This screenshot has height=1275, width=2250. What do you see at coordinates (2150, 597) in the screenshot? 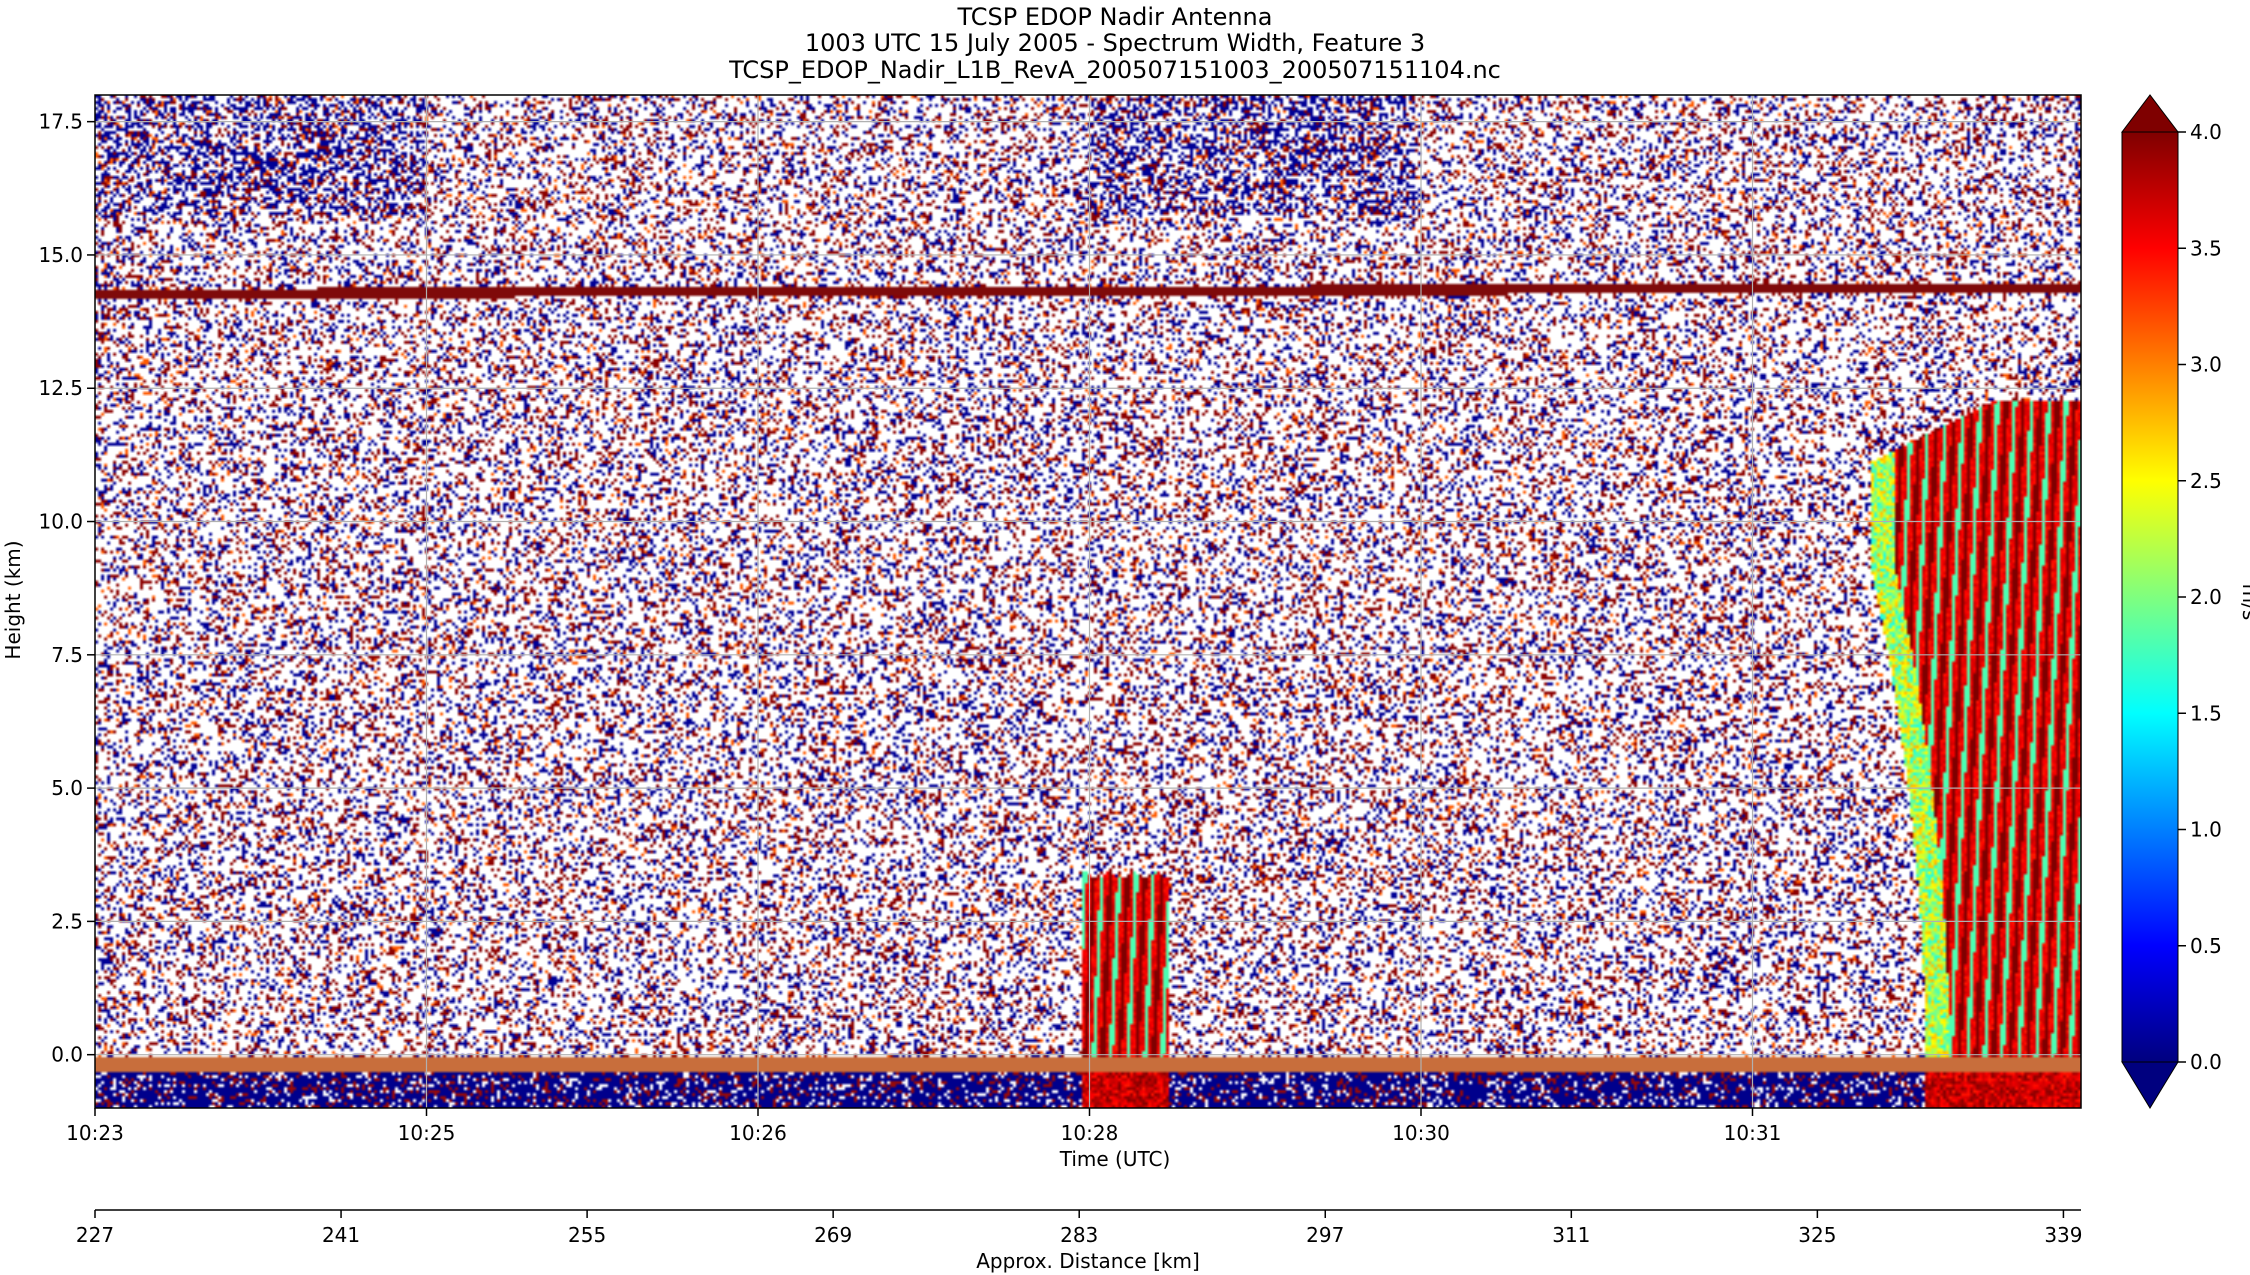
I see `colorbar-gradient` at bounding box center [2150, 597].